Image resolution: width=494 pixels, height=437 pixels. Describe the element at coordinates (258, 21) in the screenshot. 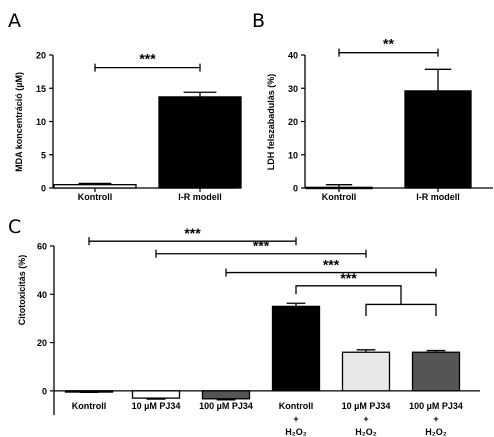

I see `panel-label: B` at that location.